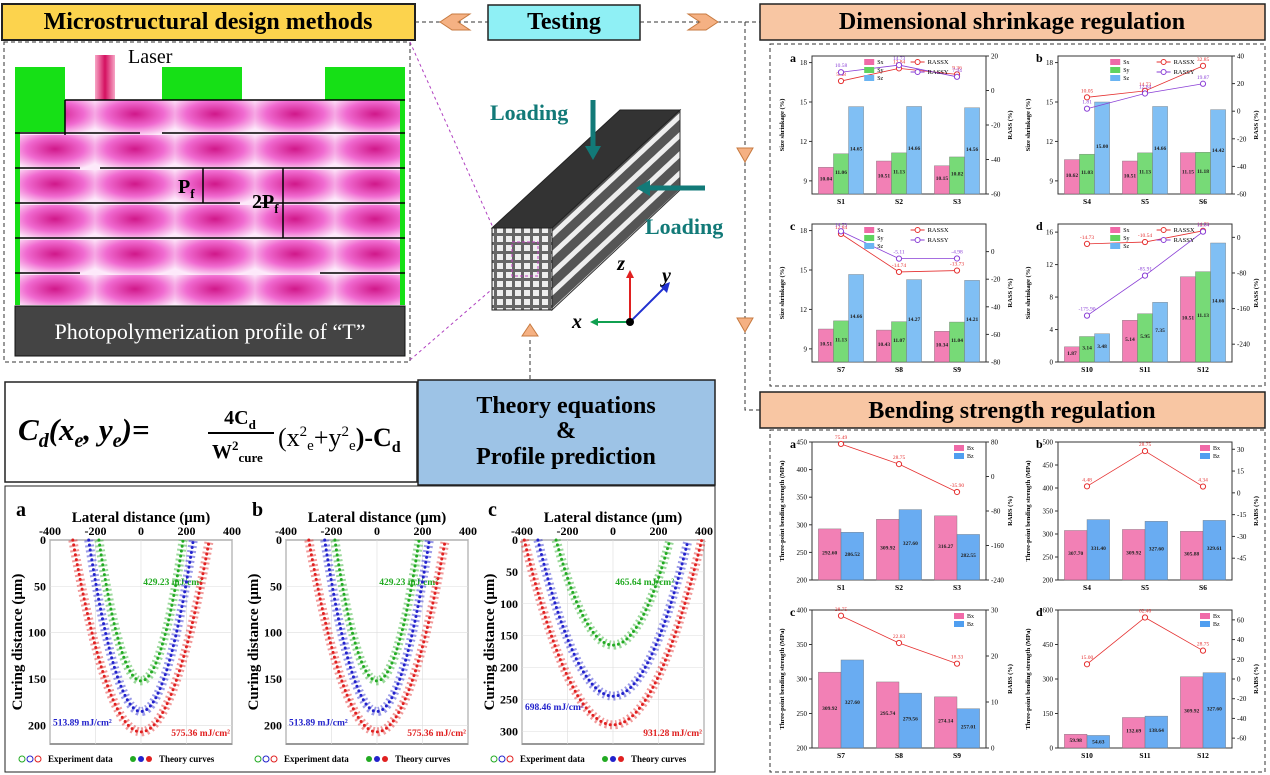 Image resolution: width=1270 pixels, height=775 pixels. What do you see at coordinates (1184, 72) in the screenshot?
I see `legend-label: RASSY` at bounding box center [1184, 72].